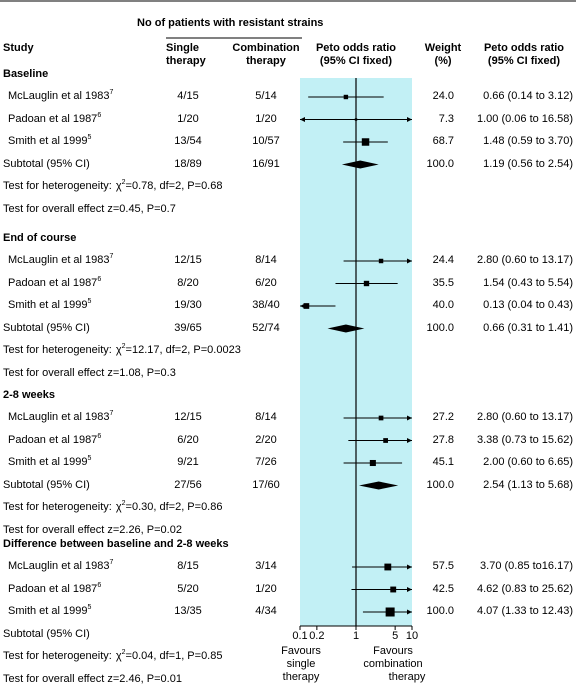 This screenshot has height=686, width=576. I want to click on x-tick-label: 5, so click(395, 636).